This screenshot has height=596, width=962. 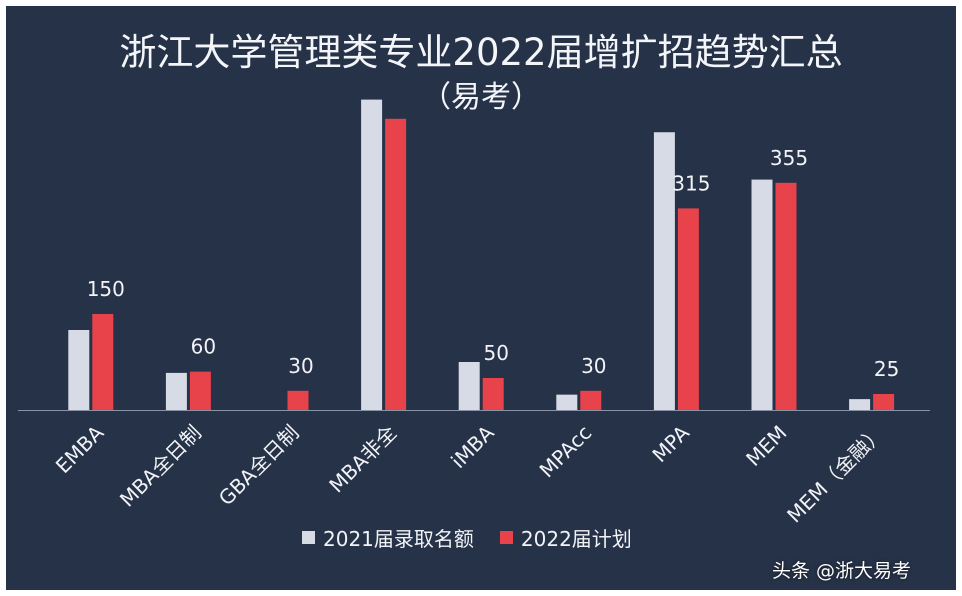 I want to click on data-label-2022-8: 25, so click(x=886, y=369).